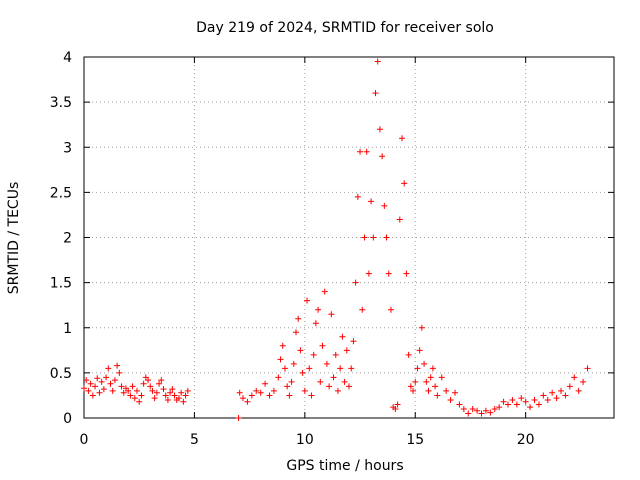 The height and width of the screenshot is (480, 640). I want to click on y-tick-label: 3, so click(67, 148).